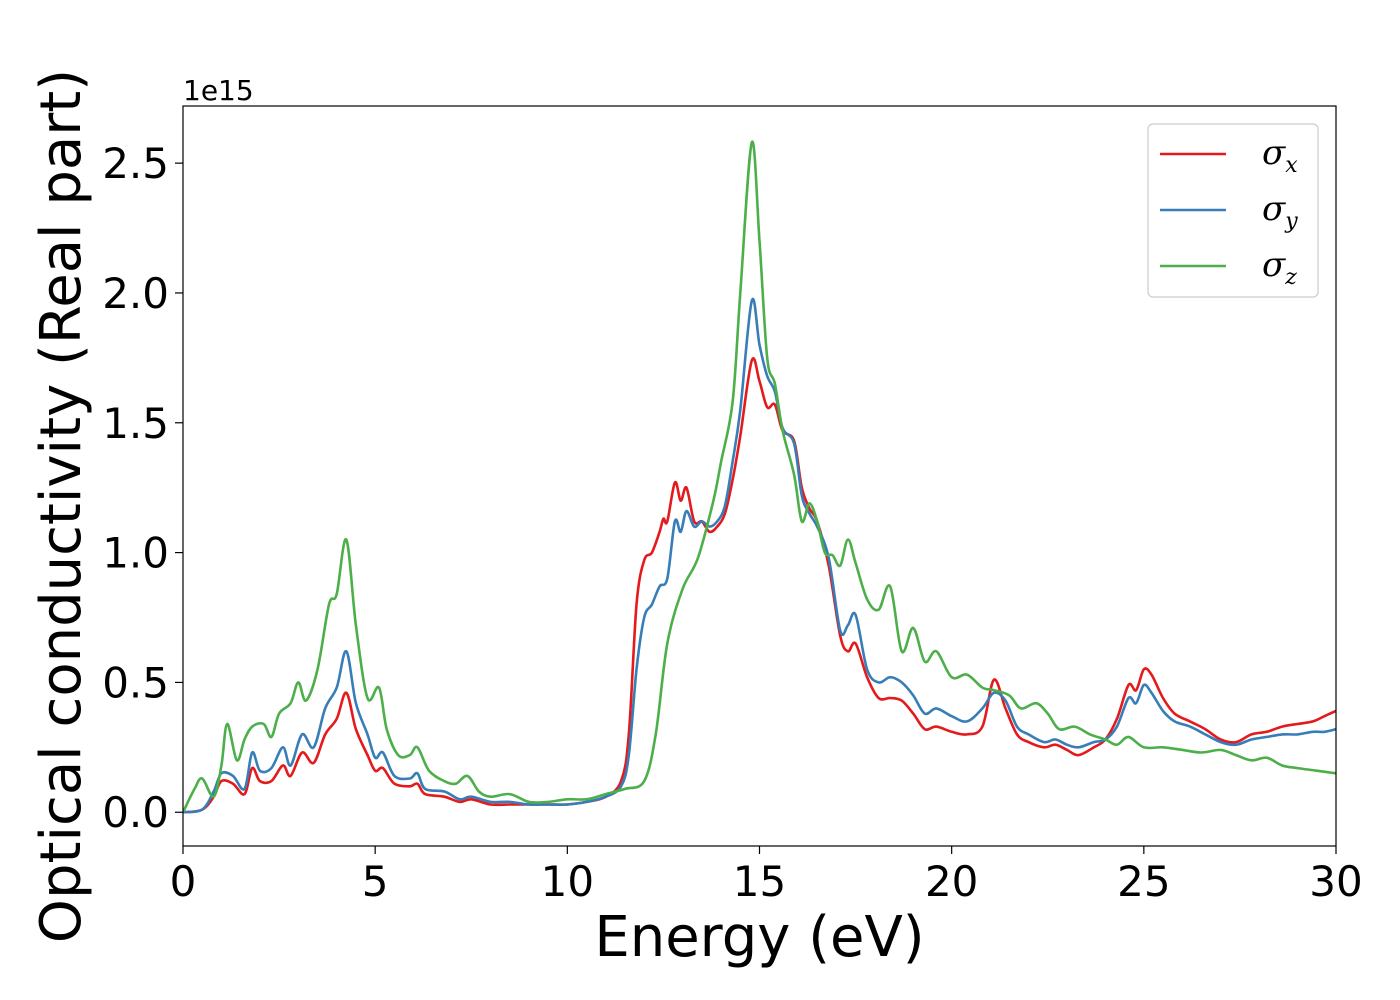  What do you see at coordinates (1279, 267) in the screenshot?
I see `legend-label: σz` at bounding box center [1279, 267].